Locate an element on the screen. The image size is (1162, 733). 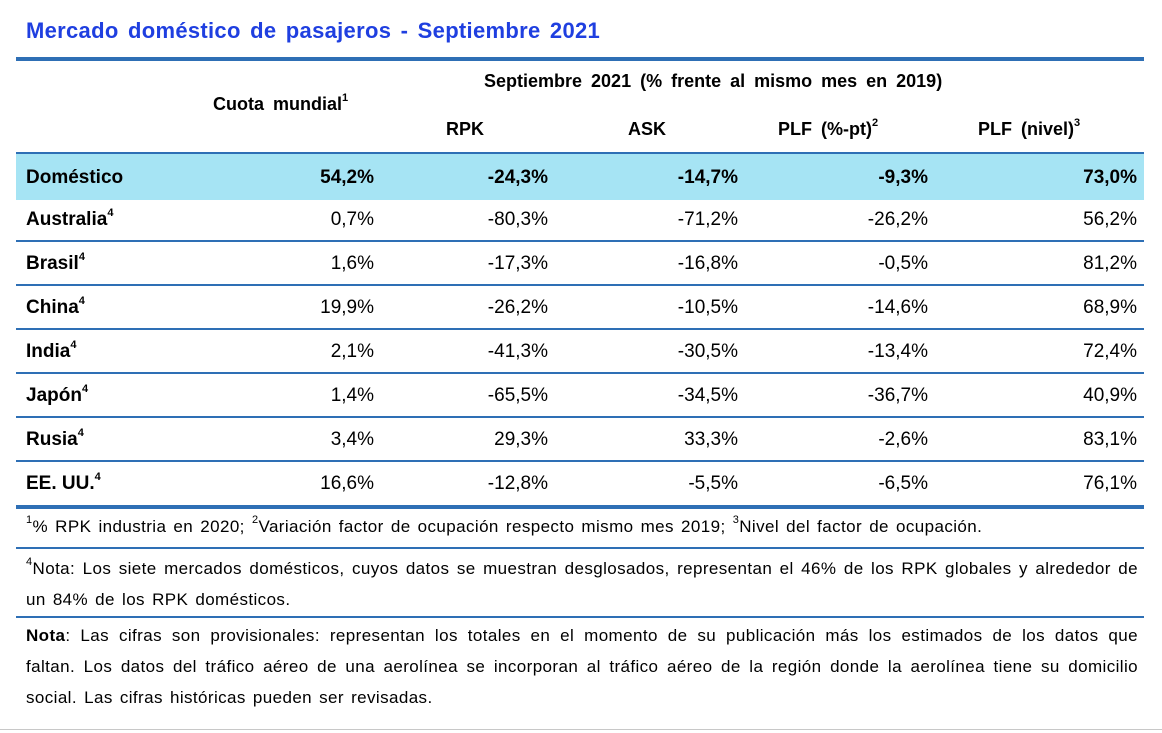
cell-plf-nivel: 81,2% is located at coordinates (1110, 263).